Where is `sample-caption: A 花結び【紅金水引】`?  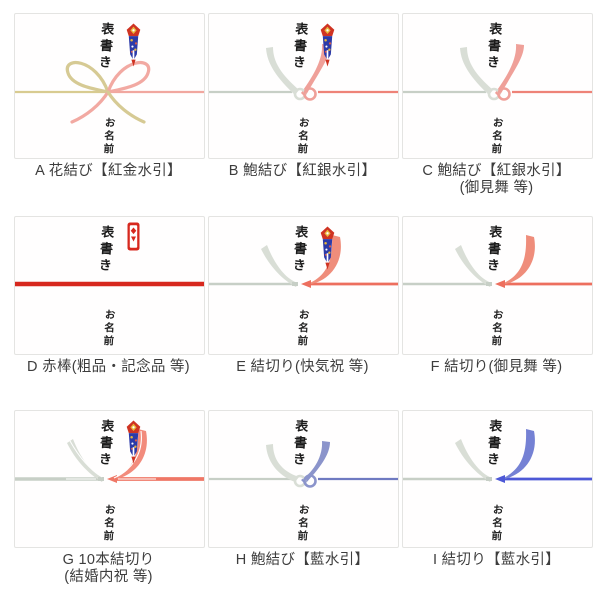
sample-caption: A 花結び【紅金水引】 is located at coordinates (108, 171).